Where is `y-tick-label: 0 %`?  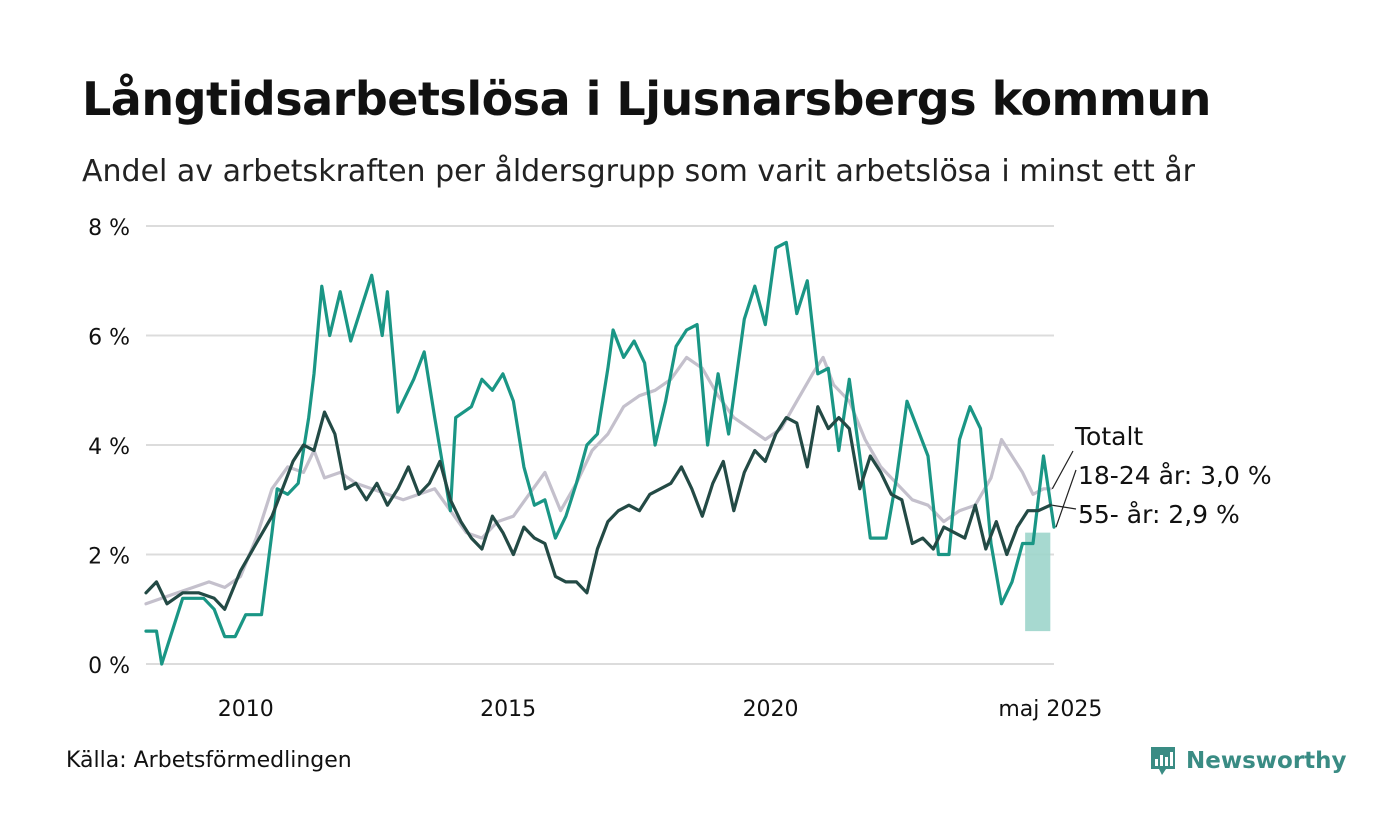 y-tick-label: 0 % is located at coordinates (109, 666).